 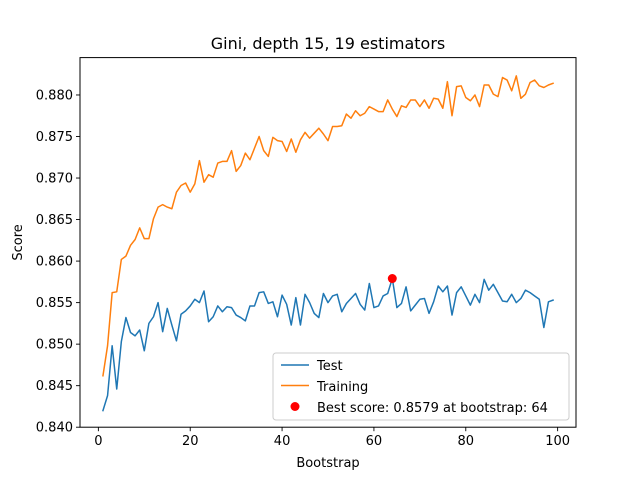 What do you see at coordinates (374, 441) in the screenshot?
I see `x-tick-label: 60` at bounding box center [374, 441].